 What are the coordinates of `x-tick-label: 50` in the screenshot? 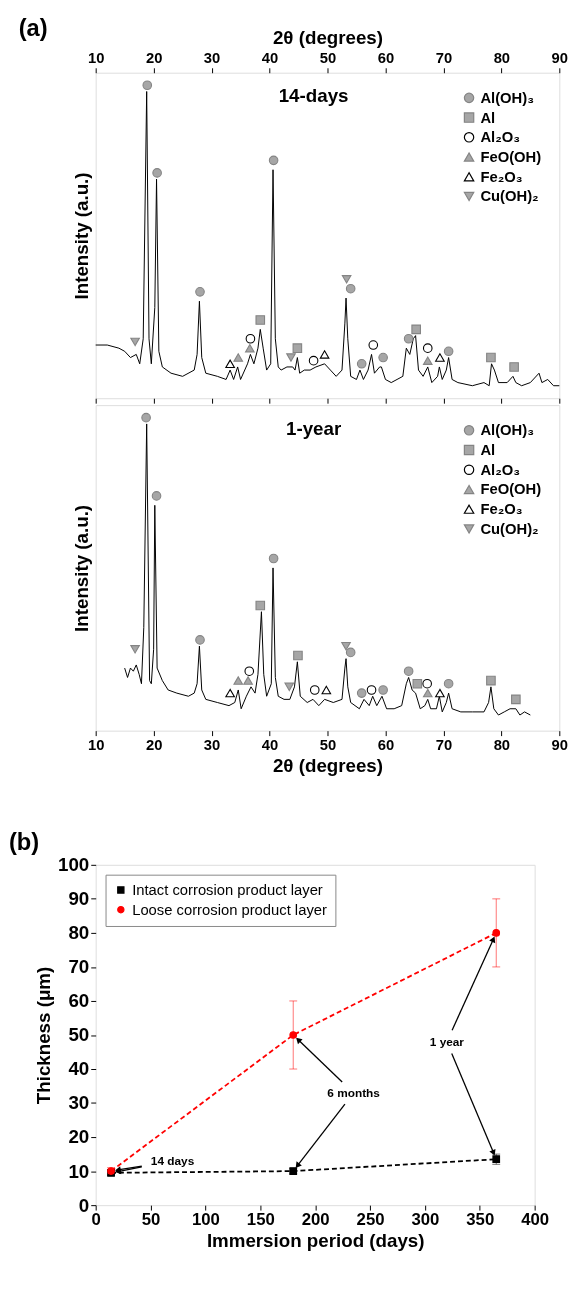 It's located at (328, 744).